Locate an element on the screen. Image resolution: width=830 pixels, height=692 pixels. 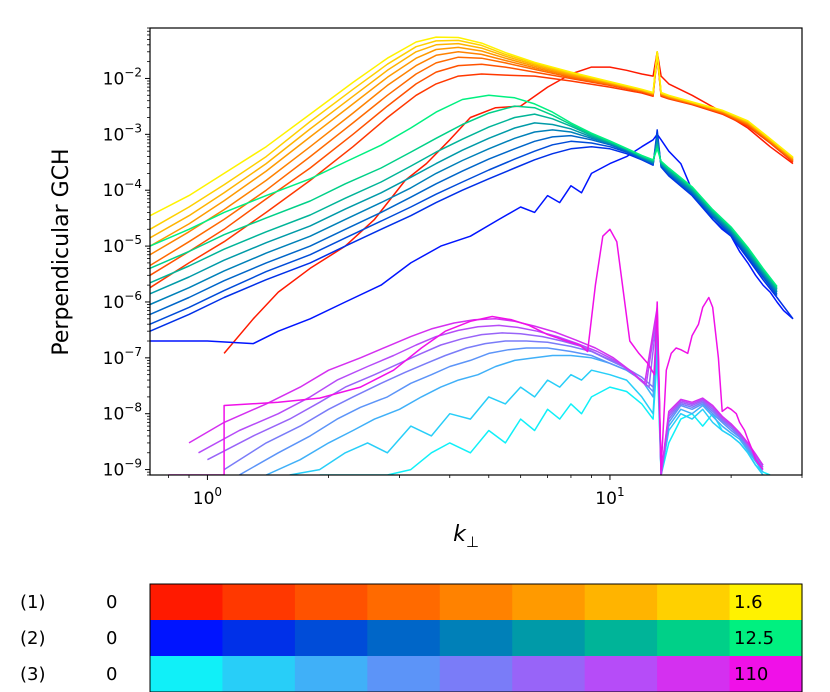
colorbar-frame is located at coordinates (476, 637).